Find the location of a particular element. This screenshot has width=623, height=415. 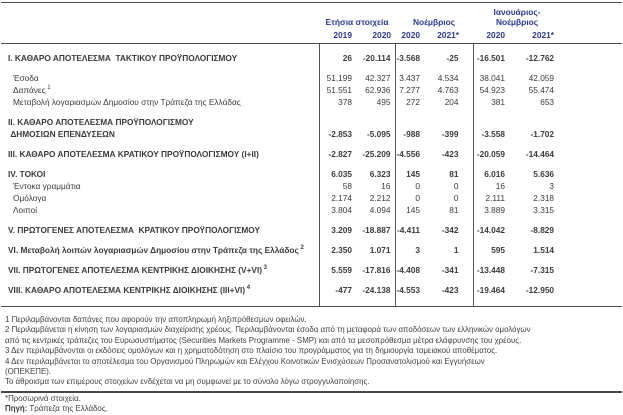

cell-jannov-2020: 595 is located at coordinates (490, 246).